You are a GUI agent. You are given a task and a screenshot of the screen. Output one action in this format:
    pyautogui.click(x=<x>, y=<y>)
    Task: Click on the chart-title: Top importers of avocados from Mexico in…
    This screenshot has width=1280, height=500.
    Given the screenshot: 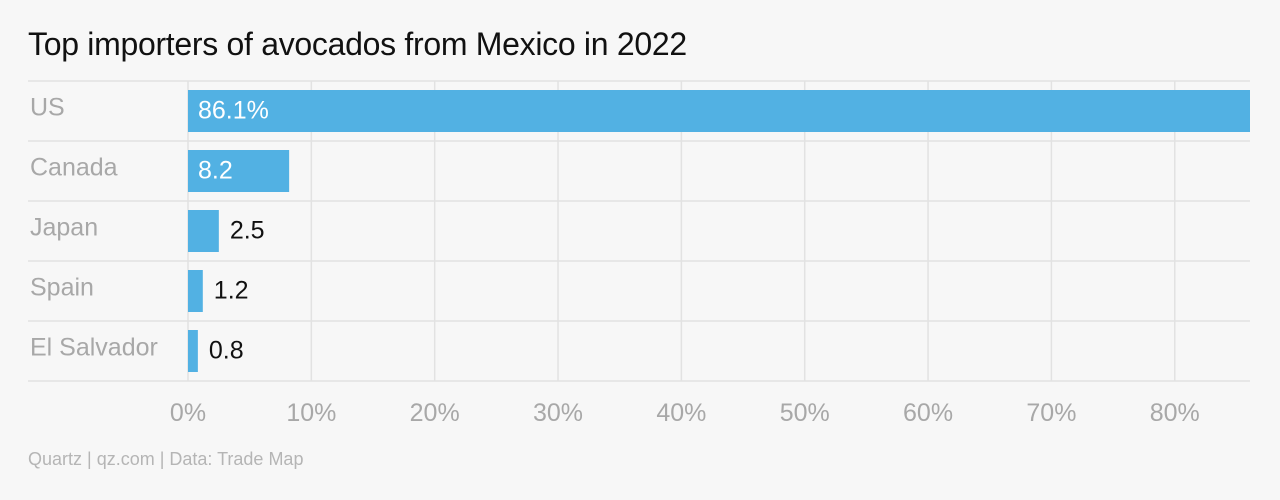 What is the action you would take?
    pyautogui.click(x=357, y=44)
    